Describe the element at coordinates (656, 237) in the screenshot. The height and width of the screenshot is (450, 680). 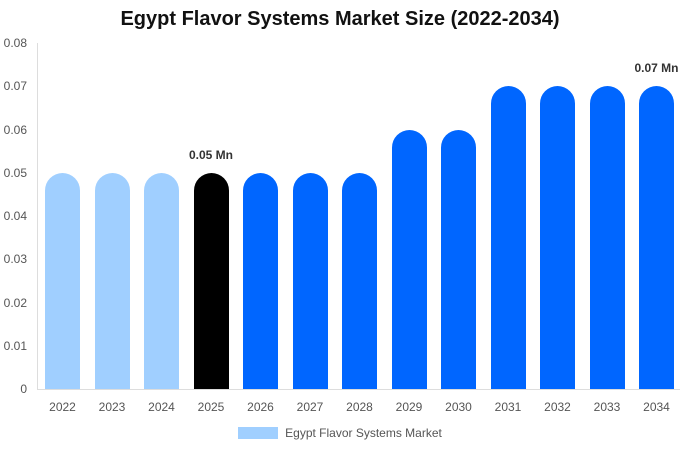
I see `bar-2034` at that location.